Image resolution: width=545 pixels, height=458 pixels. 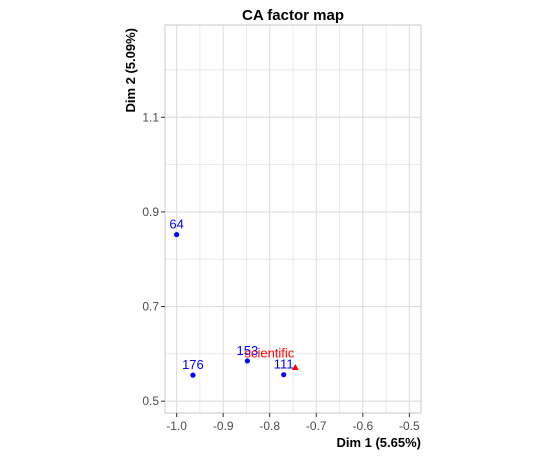 I want to click on row-point-label: 64, so click(x=176, y=224).